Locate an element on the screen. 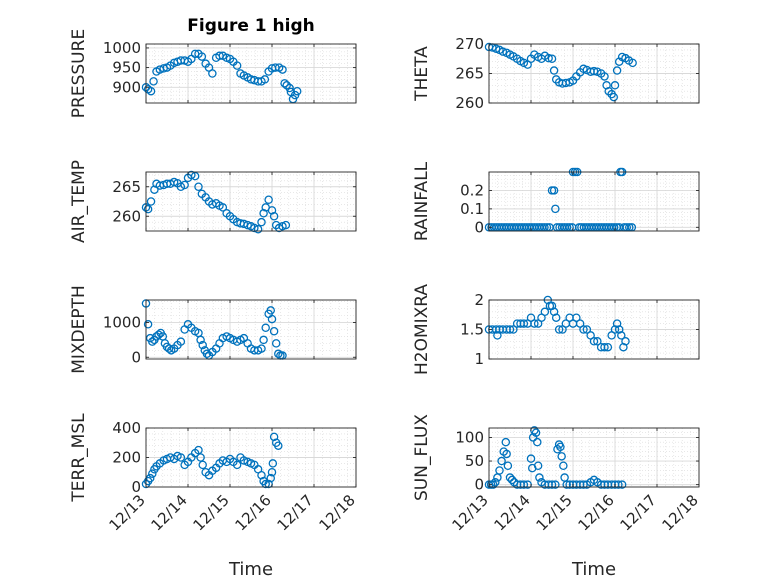 This screenshot has height=583, width=778. y-axis-label: SUN_FLUX is located at coordinates (422, 457).